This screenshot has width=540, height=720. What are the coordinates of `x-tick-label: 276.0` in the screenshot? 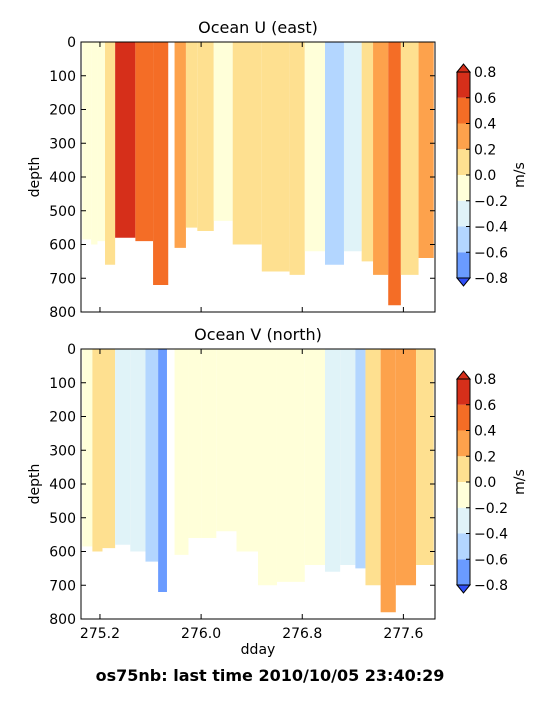 It's located at (201, 634).